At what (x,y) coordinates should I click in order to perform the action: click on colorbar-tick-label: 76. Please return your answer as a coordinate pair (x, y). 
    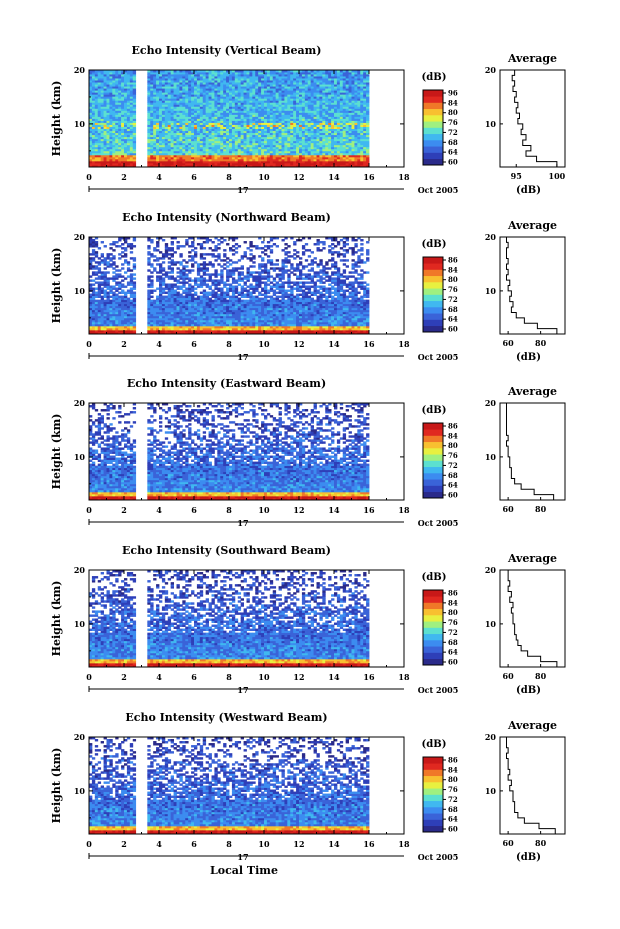
    Looking at the image, I should click on (453, 122).